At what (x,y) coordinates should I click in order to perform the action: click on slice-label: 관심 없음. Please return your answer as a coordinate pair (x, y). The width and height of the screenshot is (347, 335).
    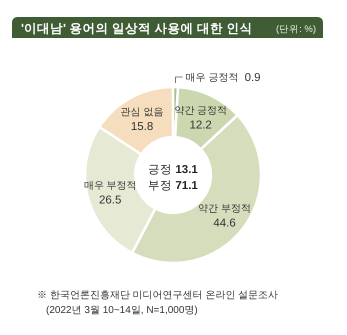
    Looking at the image, I should click on (142, 112).